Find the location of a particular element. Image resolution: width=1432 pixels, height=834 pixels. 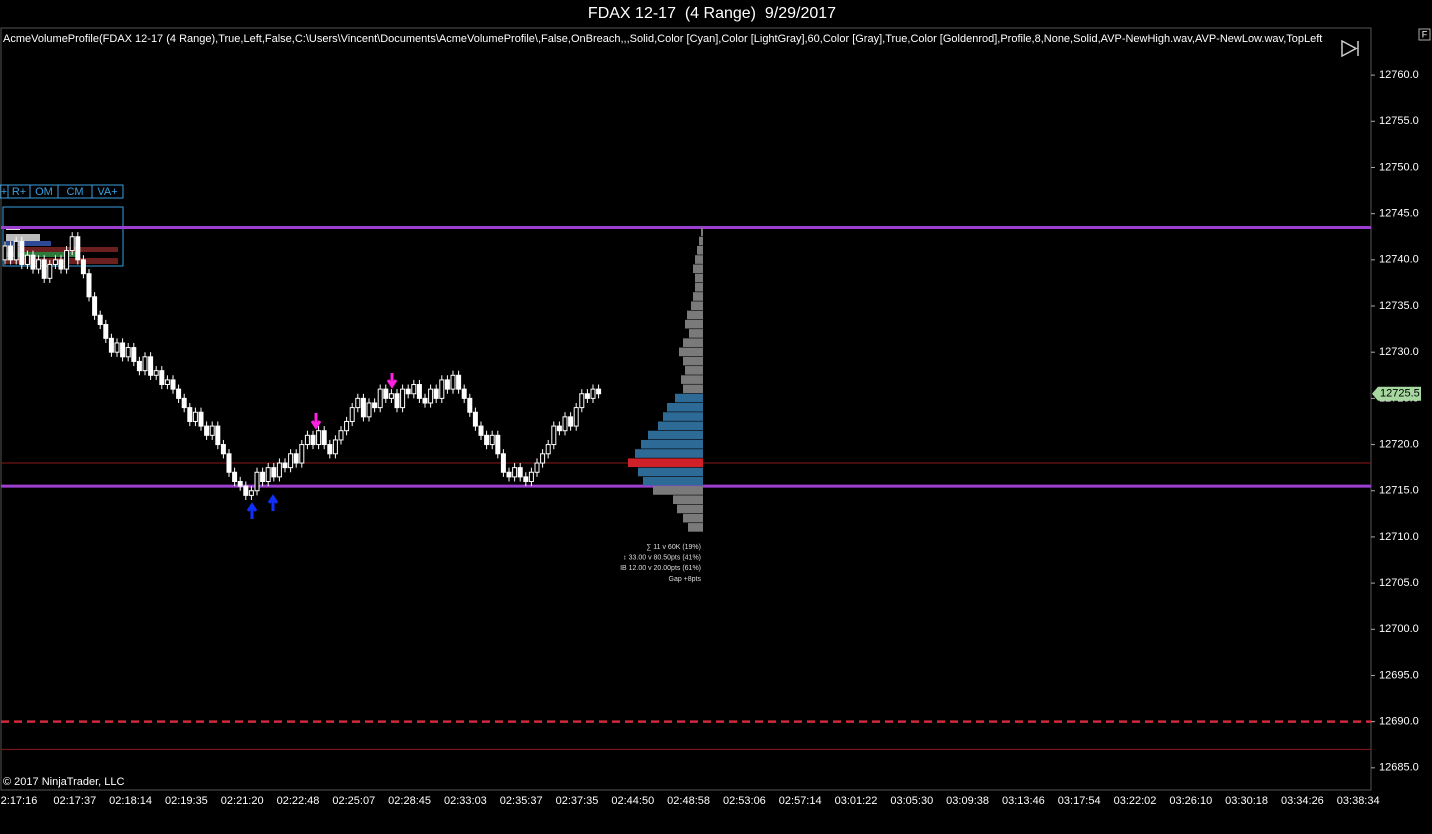

y-tick-label: 12705.0 is located at coordinates (1399, 583).